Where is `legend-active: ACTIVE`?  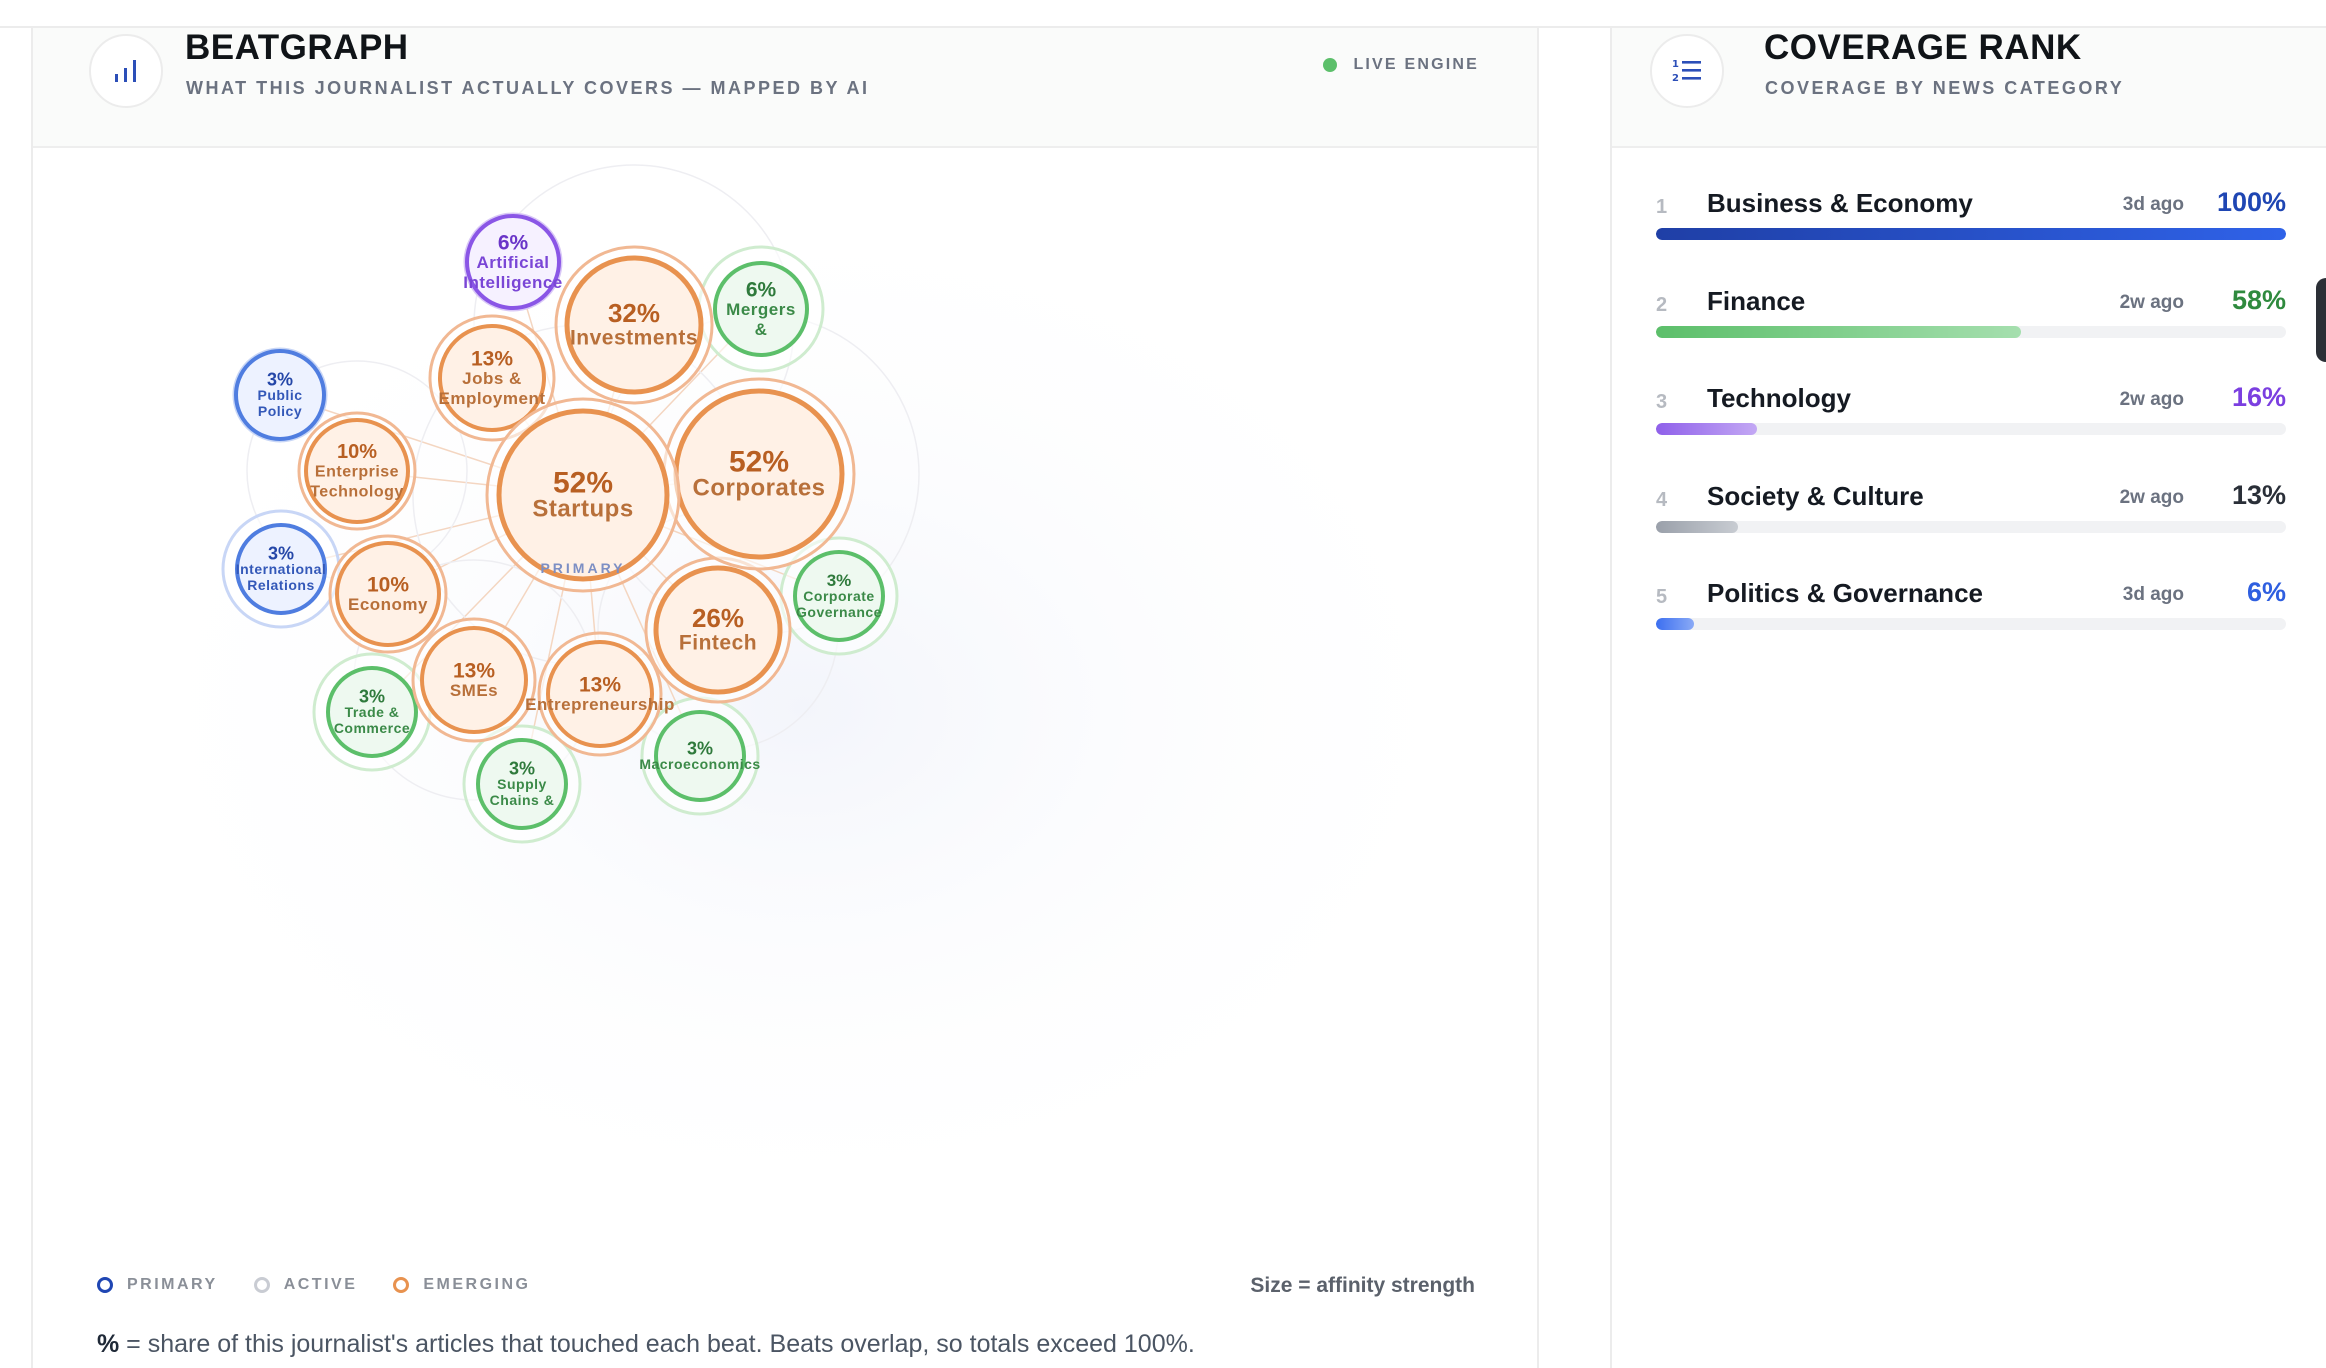 legend-active: ACTIVE is located at coordinates (305, 1285).